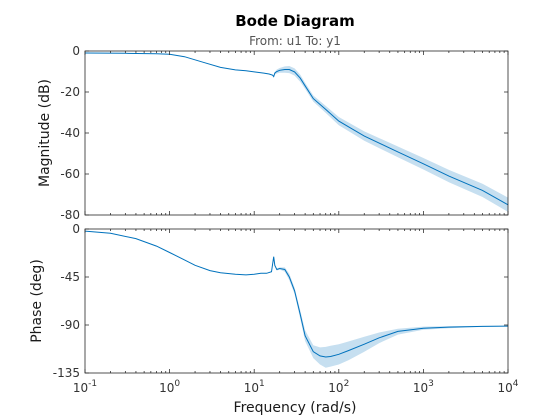 The height and width of the screenshot is (420, 560). I want to click on x-tick-label: 10², so click(338, 387).